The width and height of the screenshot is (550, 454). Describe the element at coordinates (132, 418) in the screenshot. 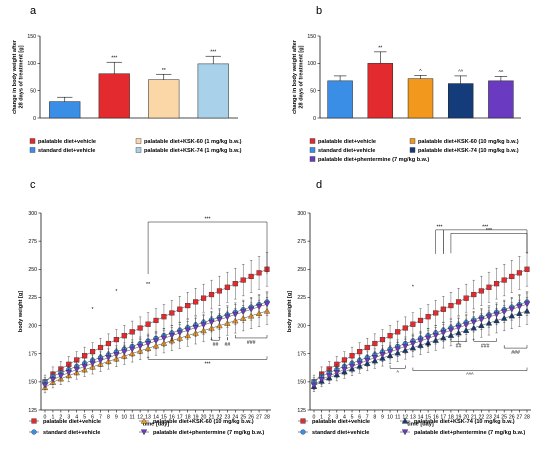

I see `x-tick-label: 11` at that location.